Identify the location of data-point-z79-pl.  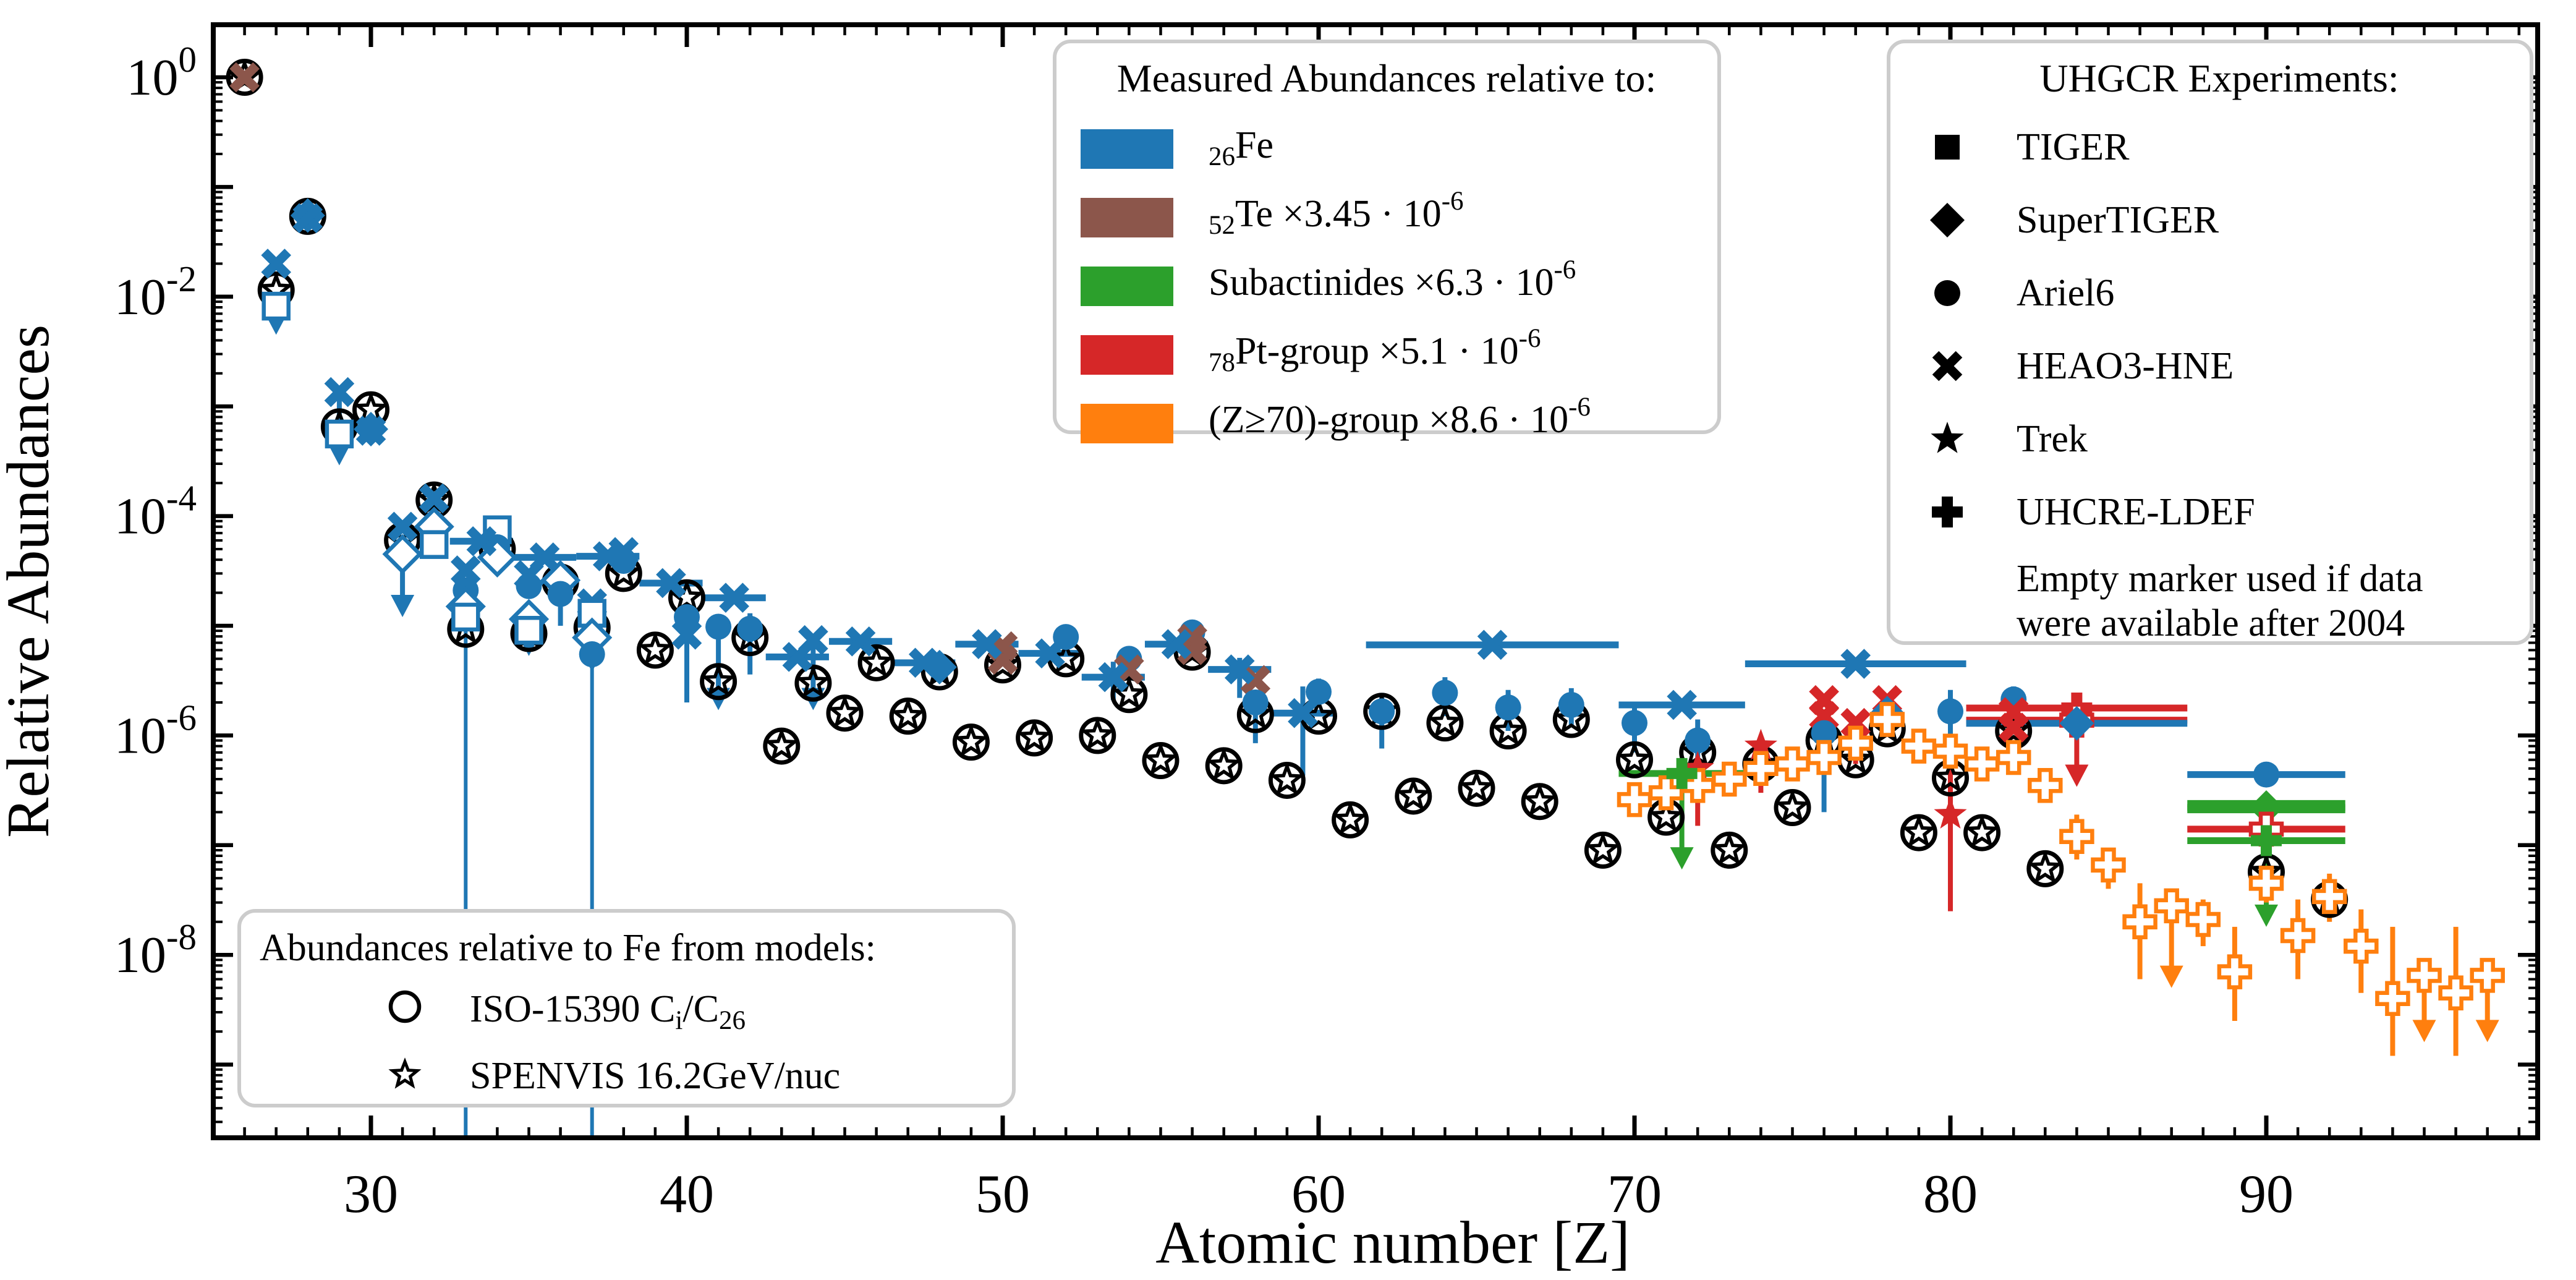
(1919, 746).